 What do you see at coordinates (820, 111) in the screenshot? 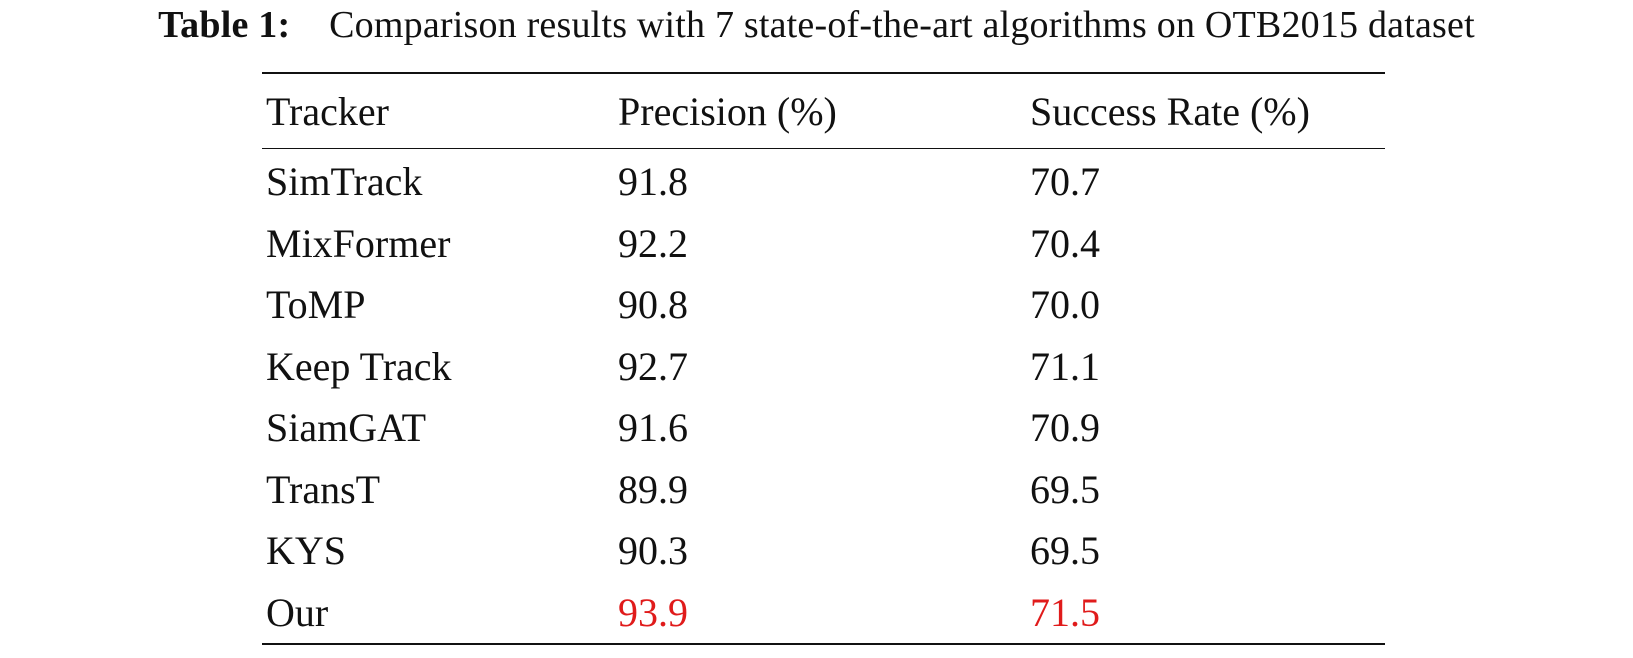
I see `header-precision: Precision (%)` at bounding box center [820, 111].